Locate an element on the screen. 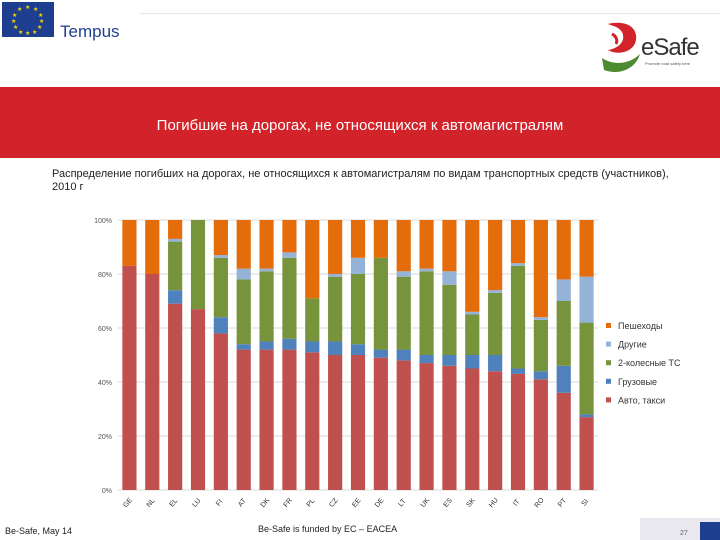 Image resolution: width=720 pixels, height=540 pixels. x-tick-label: SI is located at coordinates (586, 503).